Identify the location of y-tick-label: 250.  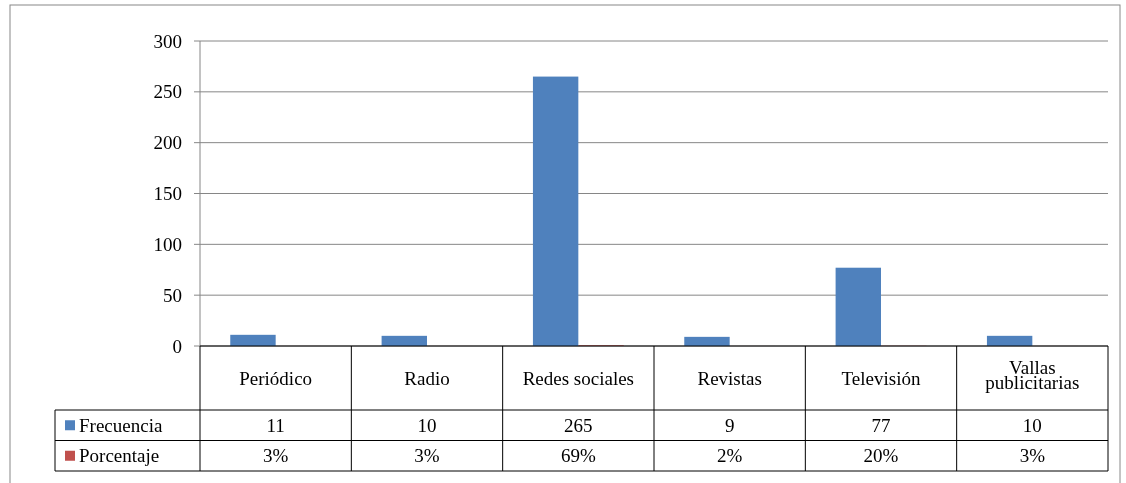
(167, 92).